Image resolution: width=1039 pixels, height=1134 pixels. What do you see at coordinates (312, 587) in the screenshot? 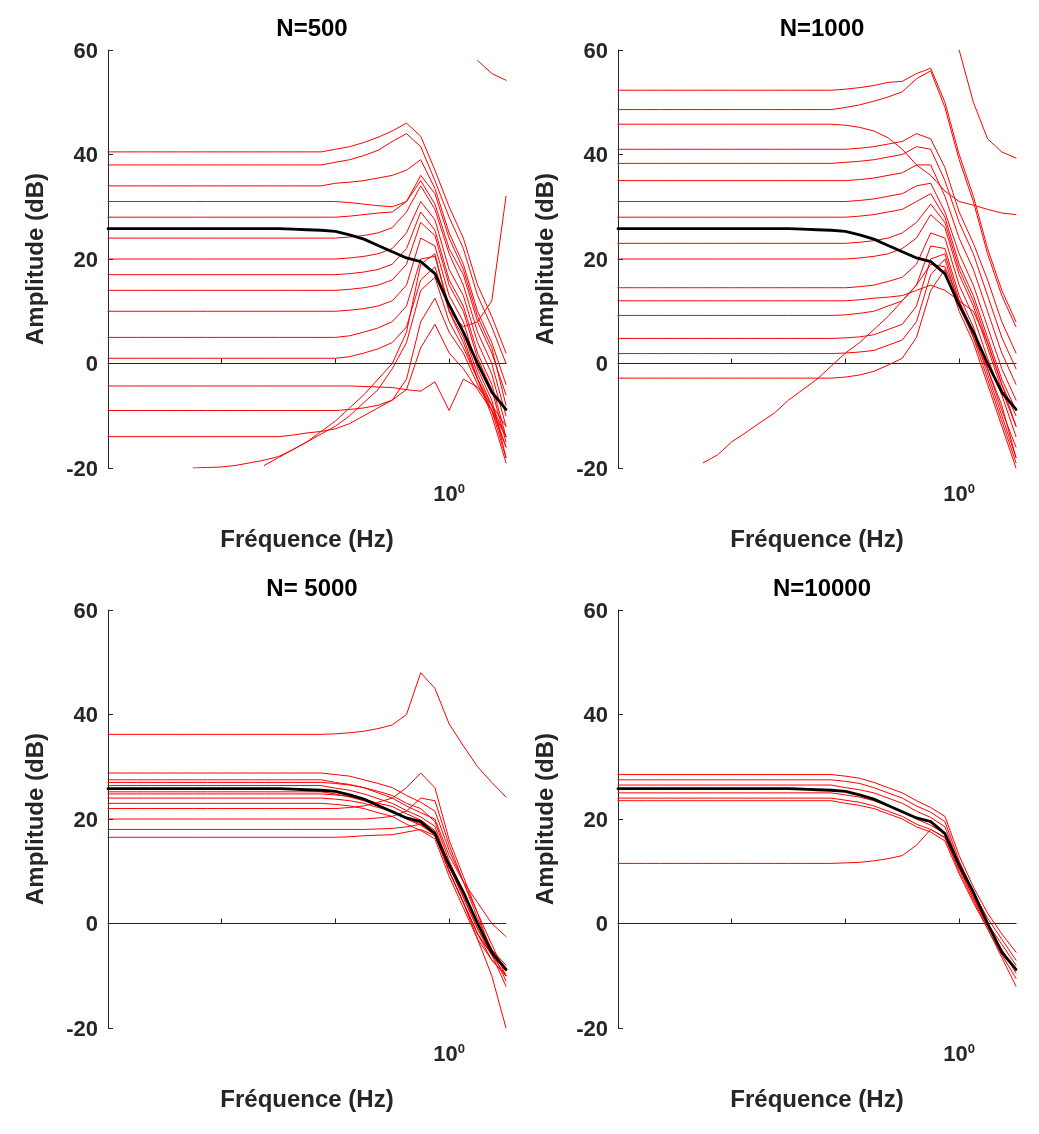
I see `chart-title: N= 5000` at bounding box center [312, 587].